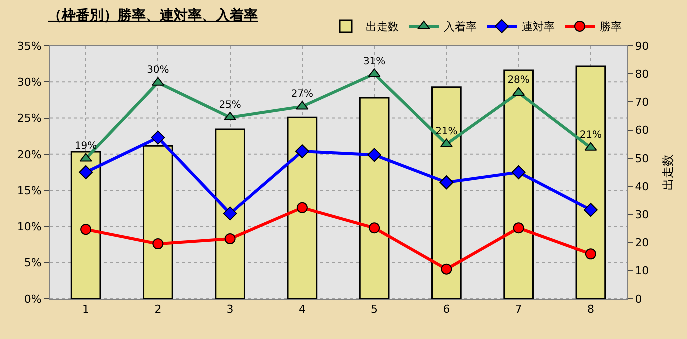  Describe the element at coordinates (642, 131) in the screenshot. I see `y2-tick-label: 60` at that location.